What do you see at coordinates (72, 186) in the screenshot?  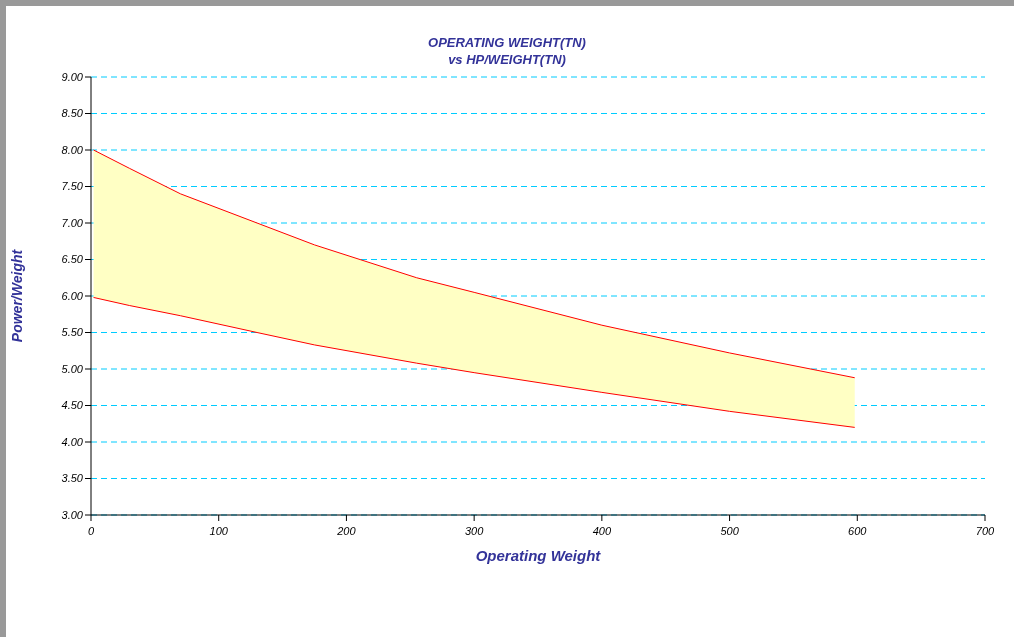 I see `y-tick-label: 7.50` at bounding box center [72, 186].